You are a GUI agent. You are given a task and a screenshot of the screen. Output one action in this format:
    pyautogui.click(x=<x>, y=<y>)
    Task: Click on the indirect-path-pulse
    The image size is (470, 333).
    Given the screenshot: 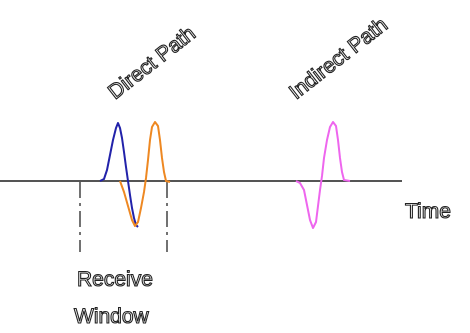 What is the action you would take?
    pyautogui.click(x=323, y=175)
    